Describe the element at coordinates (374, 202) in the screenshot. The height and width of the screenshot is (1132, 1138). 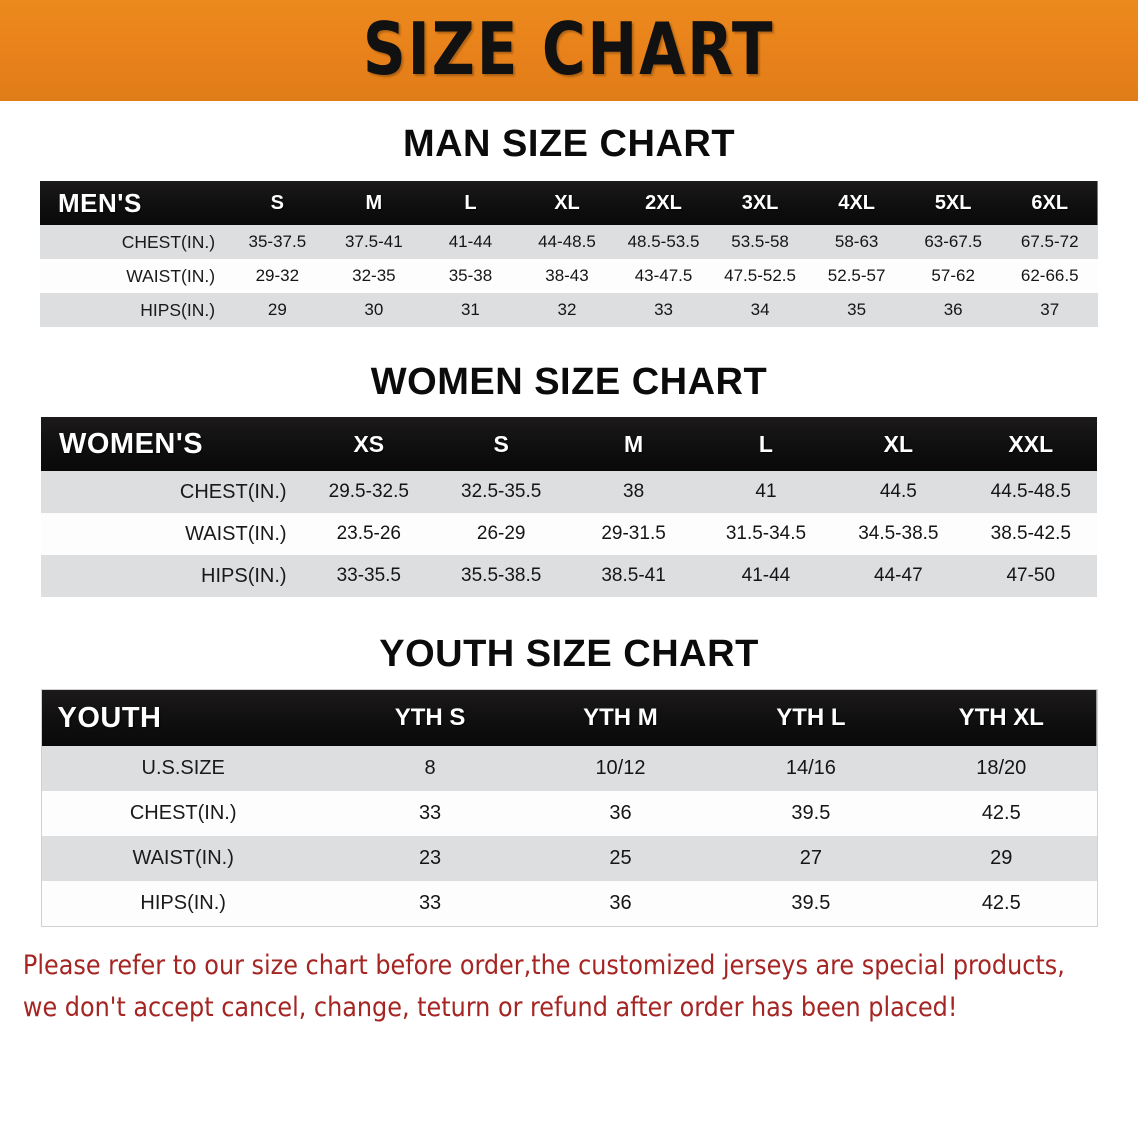
I see `men-size-header: M` at that location.